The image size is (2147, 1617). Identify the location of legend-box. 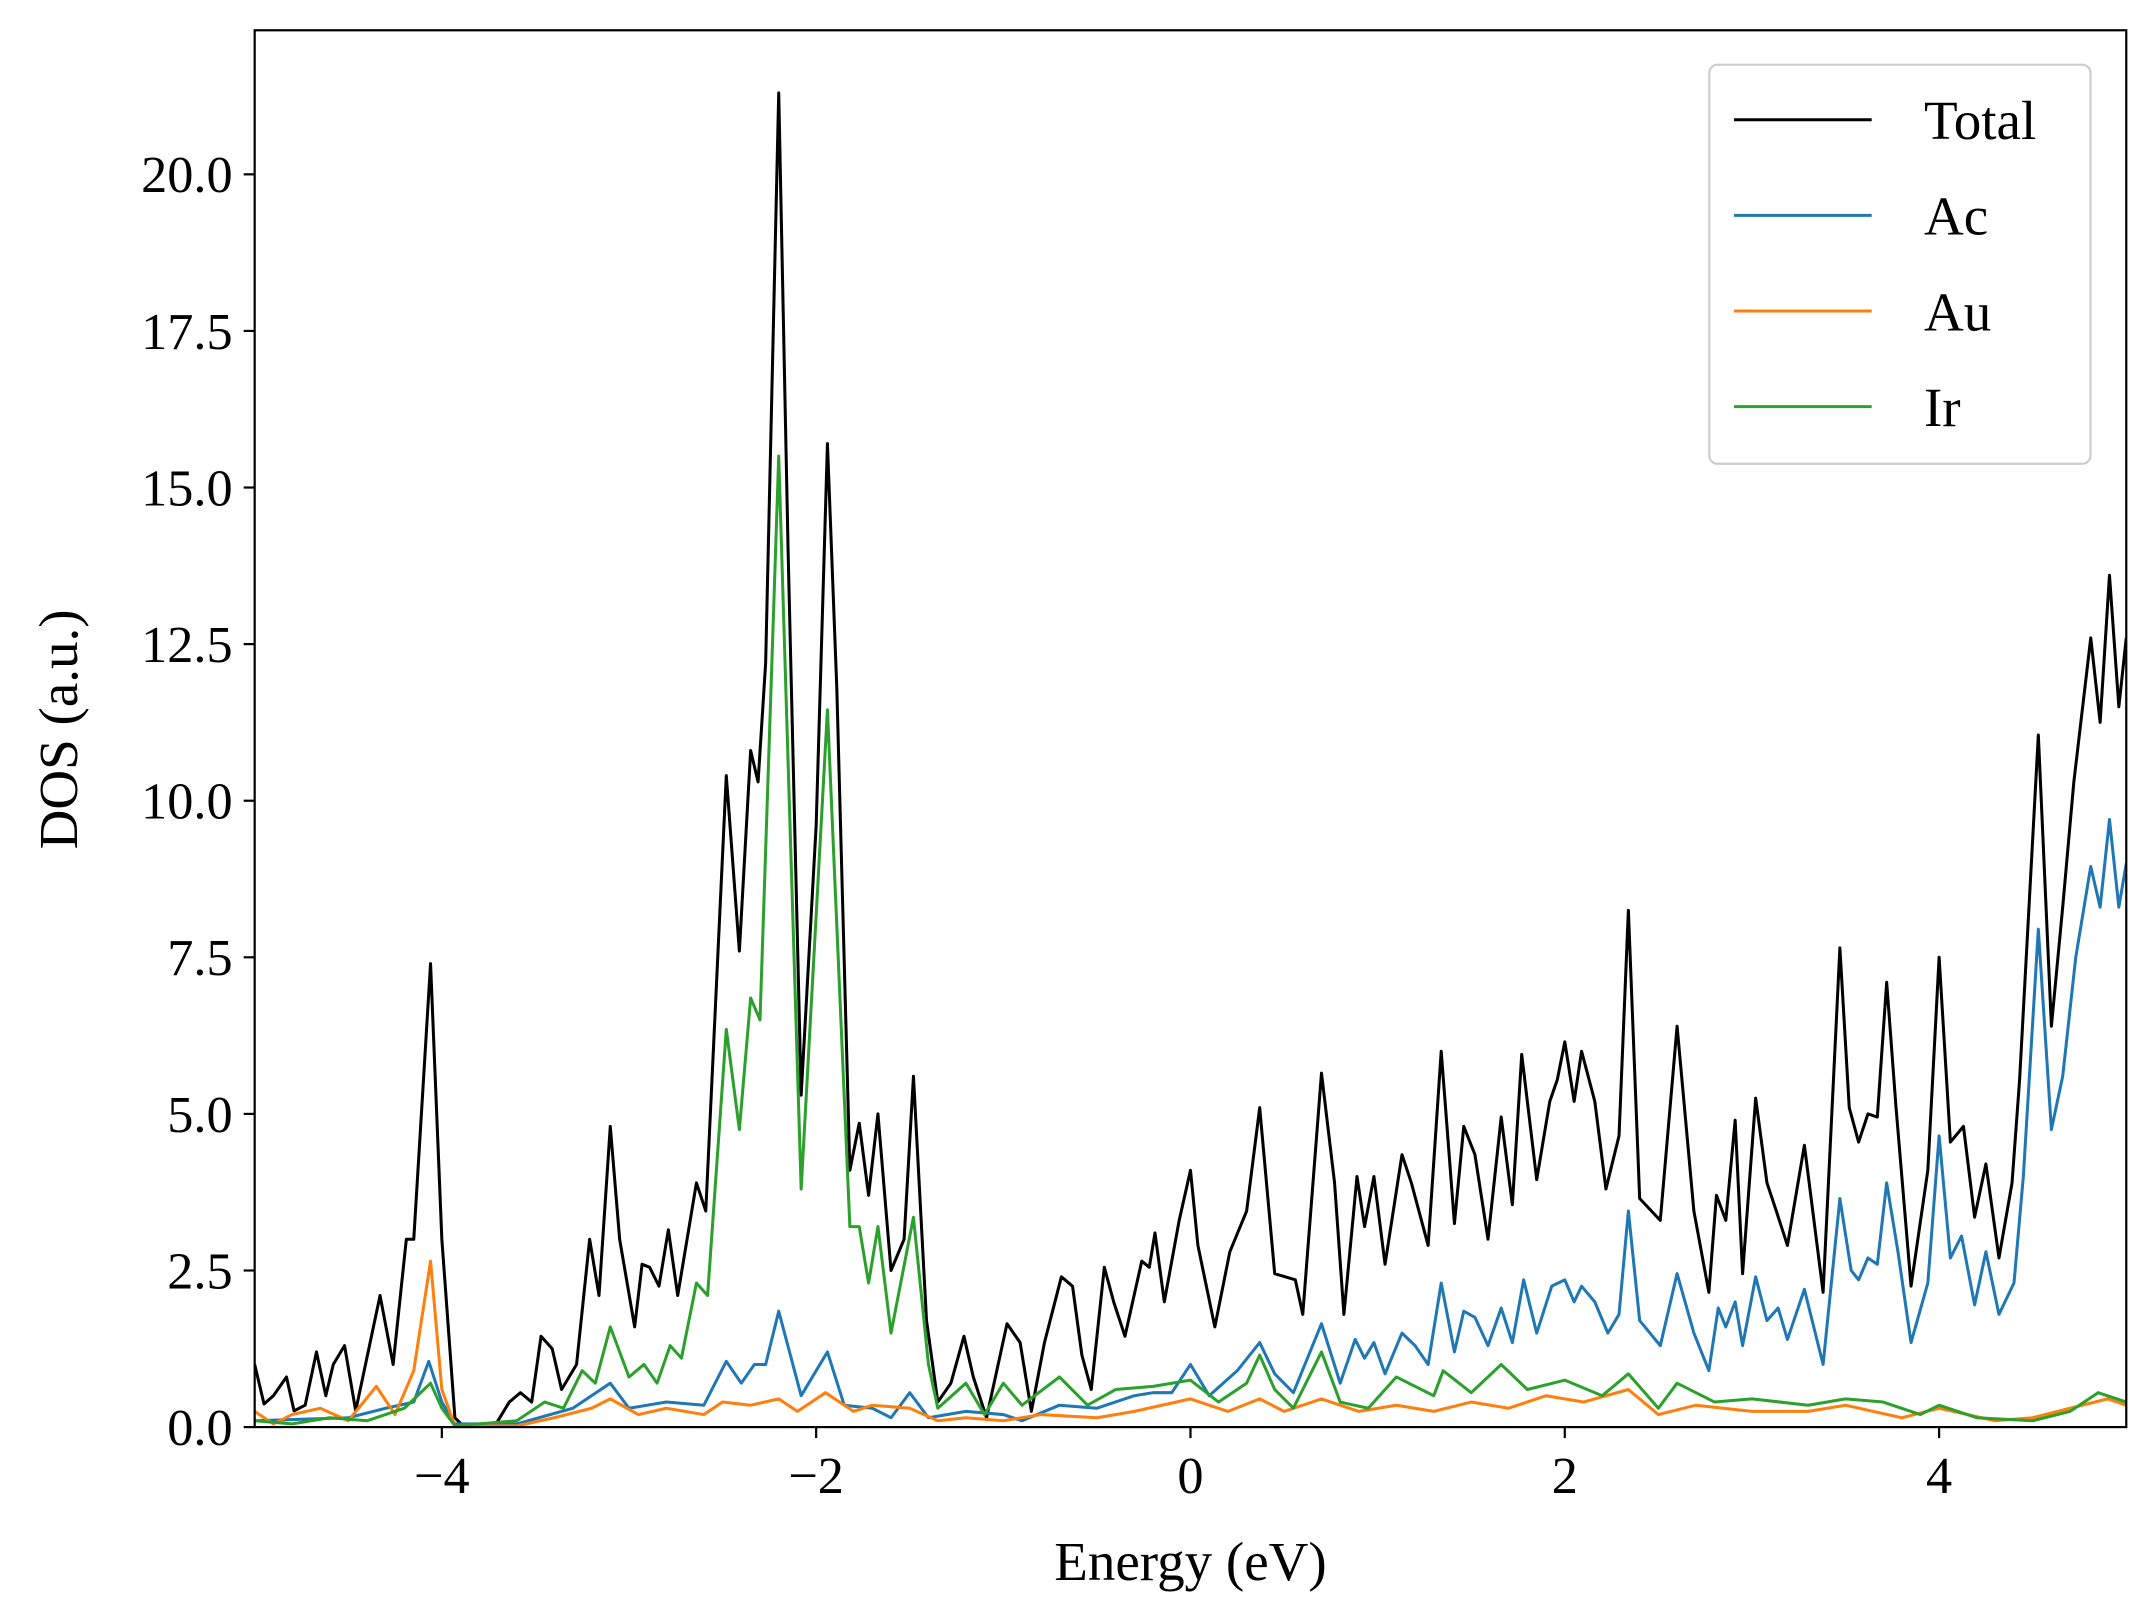
(1900, 264).